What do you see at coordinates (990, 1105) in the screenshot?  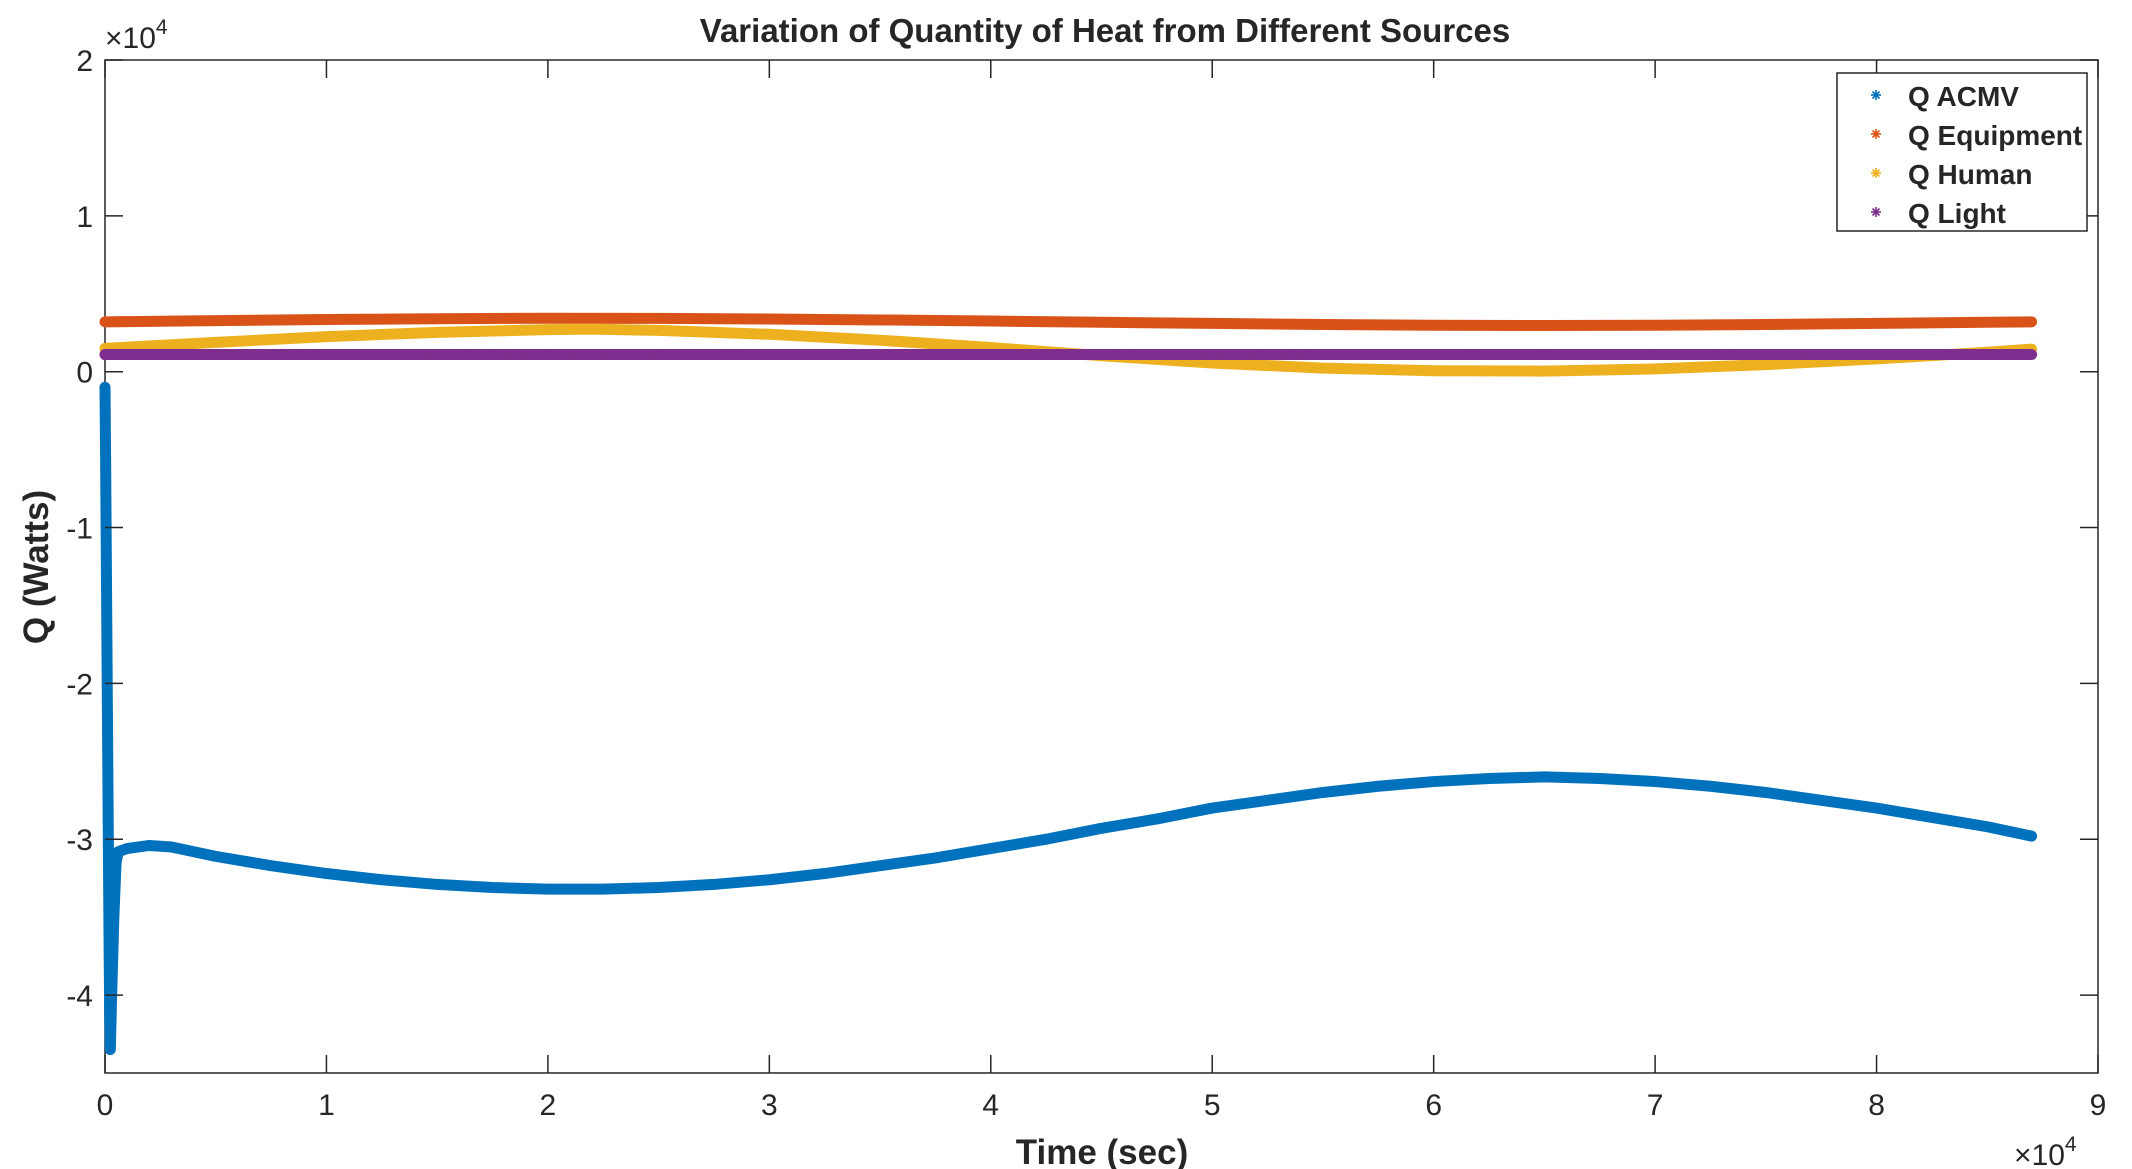 I see `x-tick-label: 4` at bounding box center [990, 1105].